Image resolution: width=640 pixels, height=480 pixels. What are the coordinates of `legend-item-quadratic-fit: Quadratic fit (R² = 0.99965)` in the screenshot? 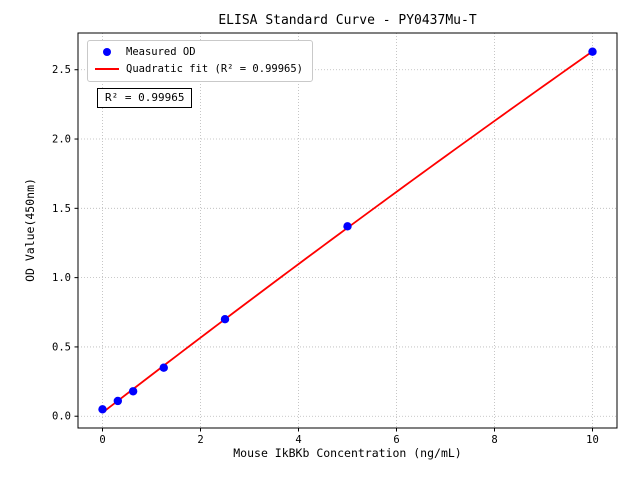 It's located at (199, 69).